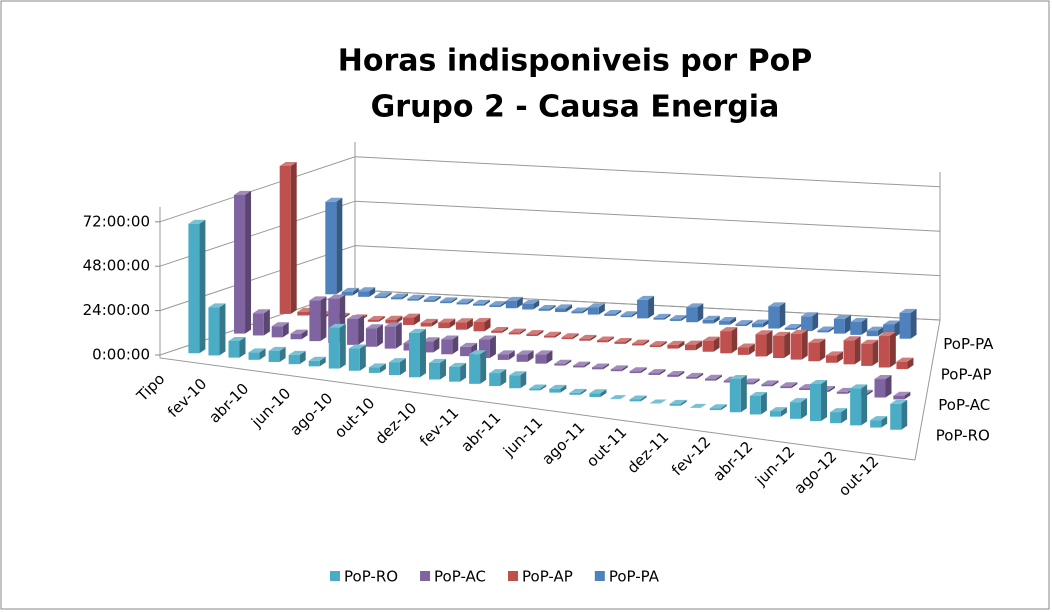  I want to click on legend-label: PoP-PA, so click(634, 577).